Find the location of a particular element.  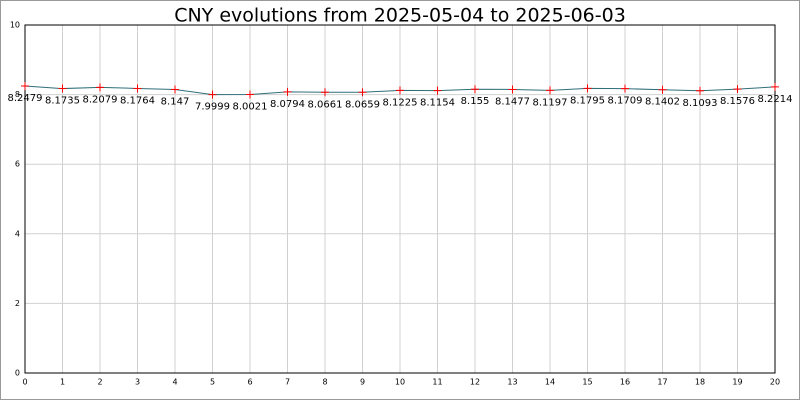

data-label: 8.0021 is located at coordinates (250, 107).